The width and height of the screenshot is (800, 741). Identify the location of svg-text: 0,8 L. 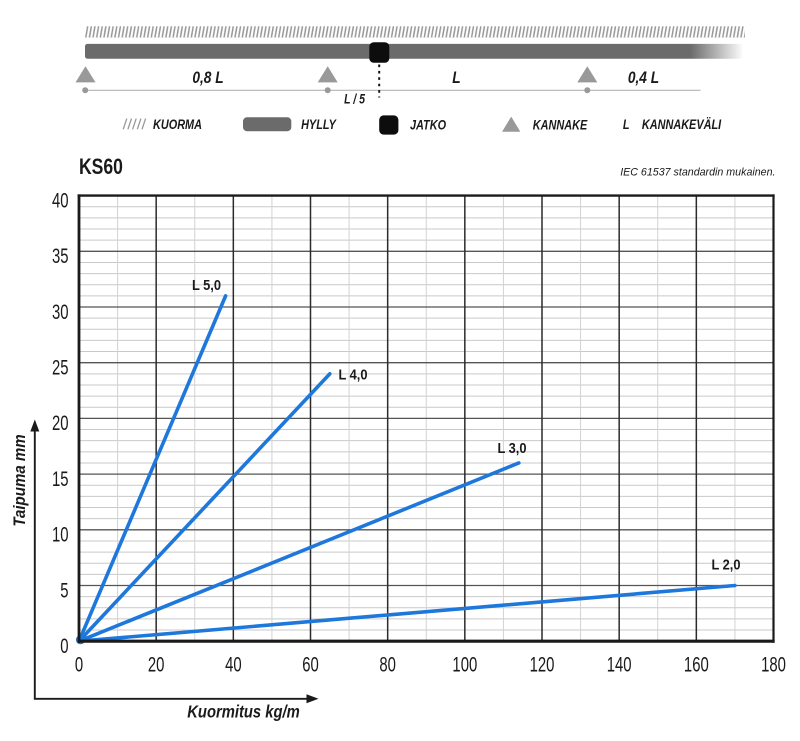
(207, 78).